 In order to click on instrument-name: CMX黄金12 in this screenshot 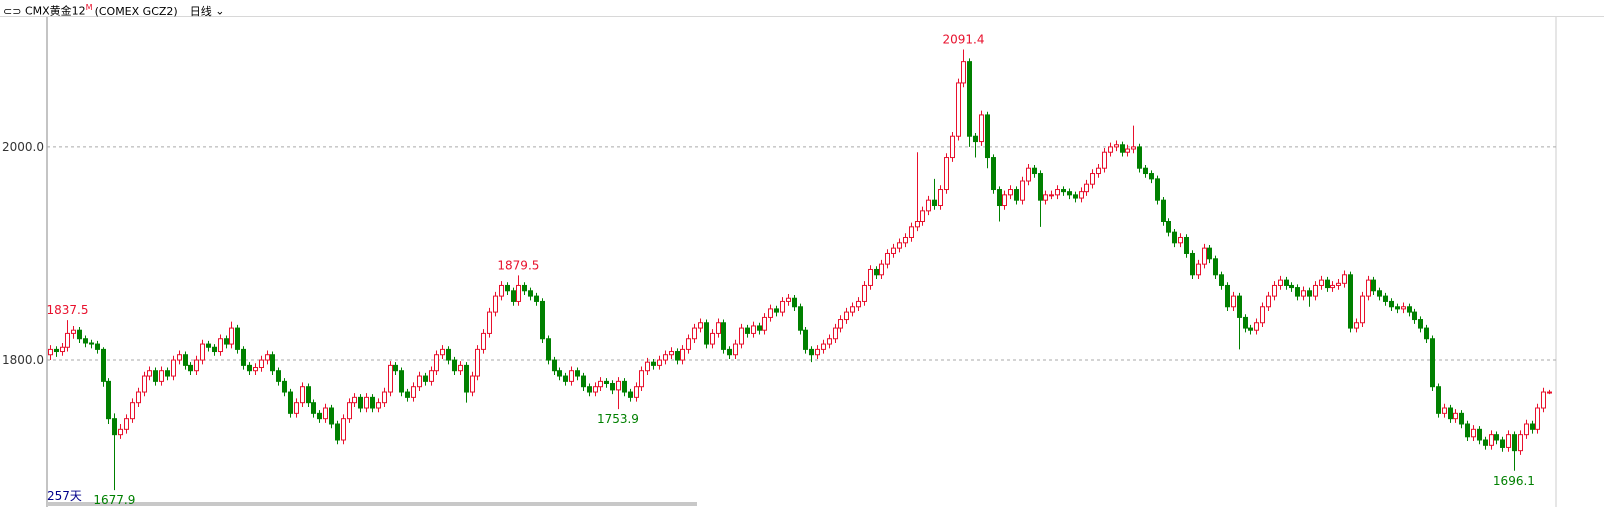, I will do `click(55, 11)`.